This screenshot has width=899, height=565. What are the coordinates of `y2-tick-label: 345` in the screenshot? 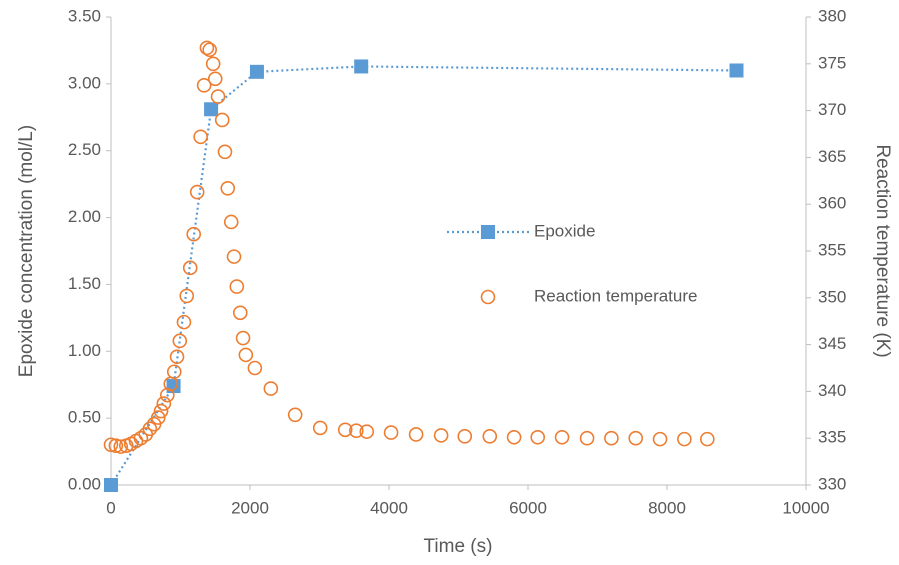 It's located at (832, 343).